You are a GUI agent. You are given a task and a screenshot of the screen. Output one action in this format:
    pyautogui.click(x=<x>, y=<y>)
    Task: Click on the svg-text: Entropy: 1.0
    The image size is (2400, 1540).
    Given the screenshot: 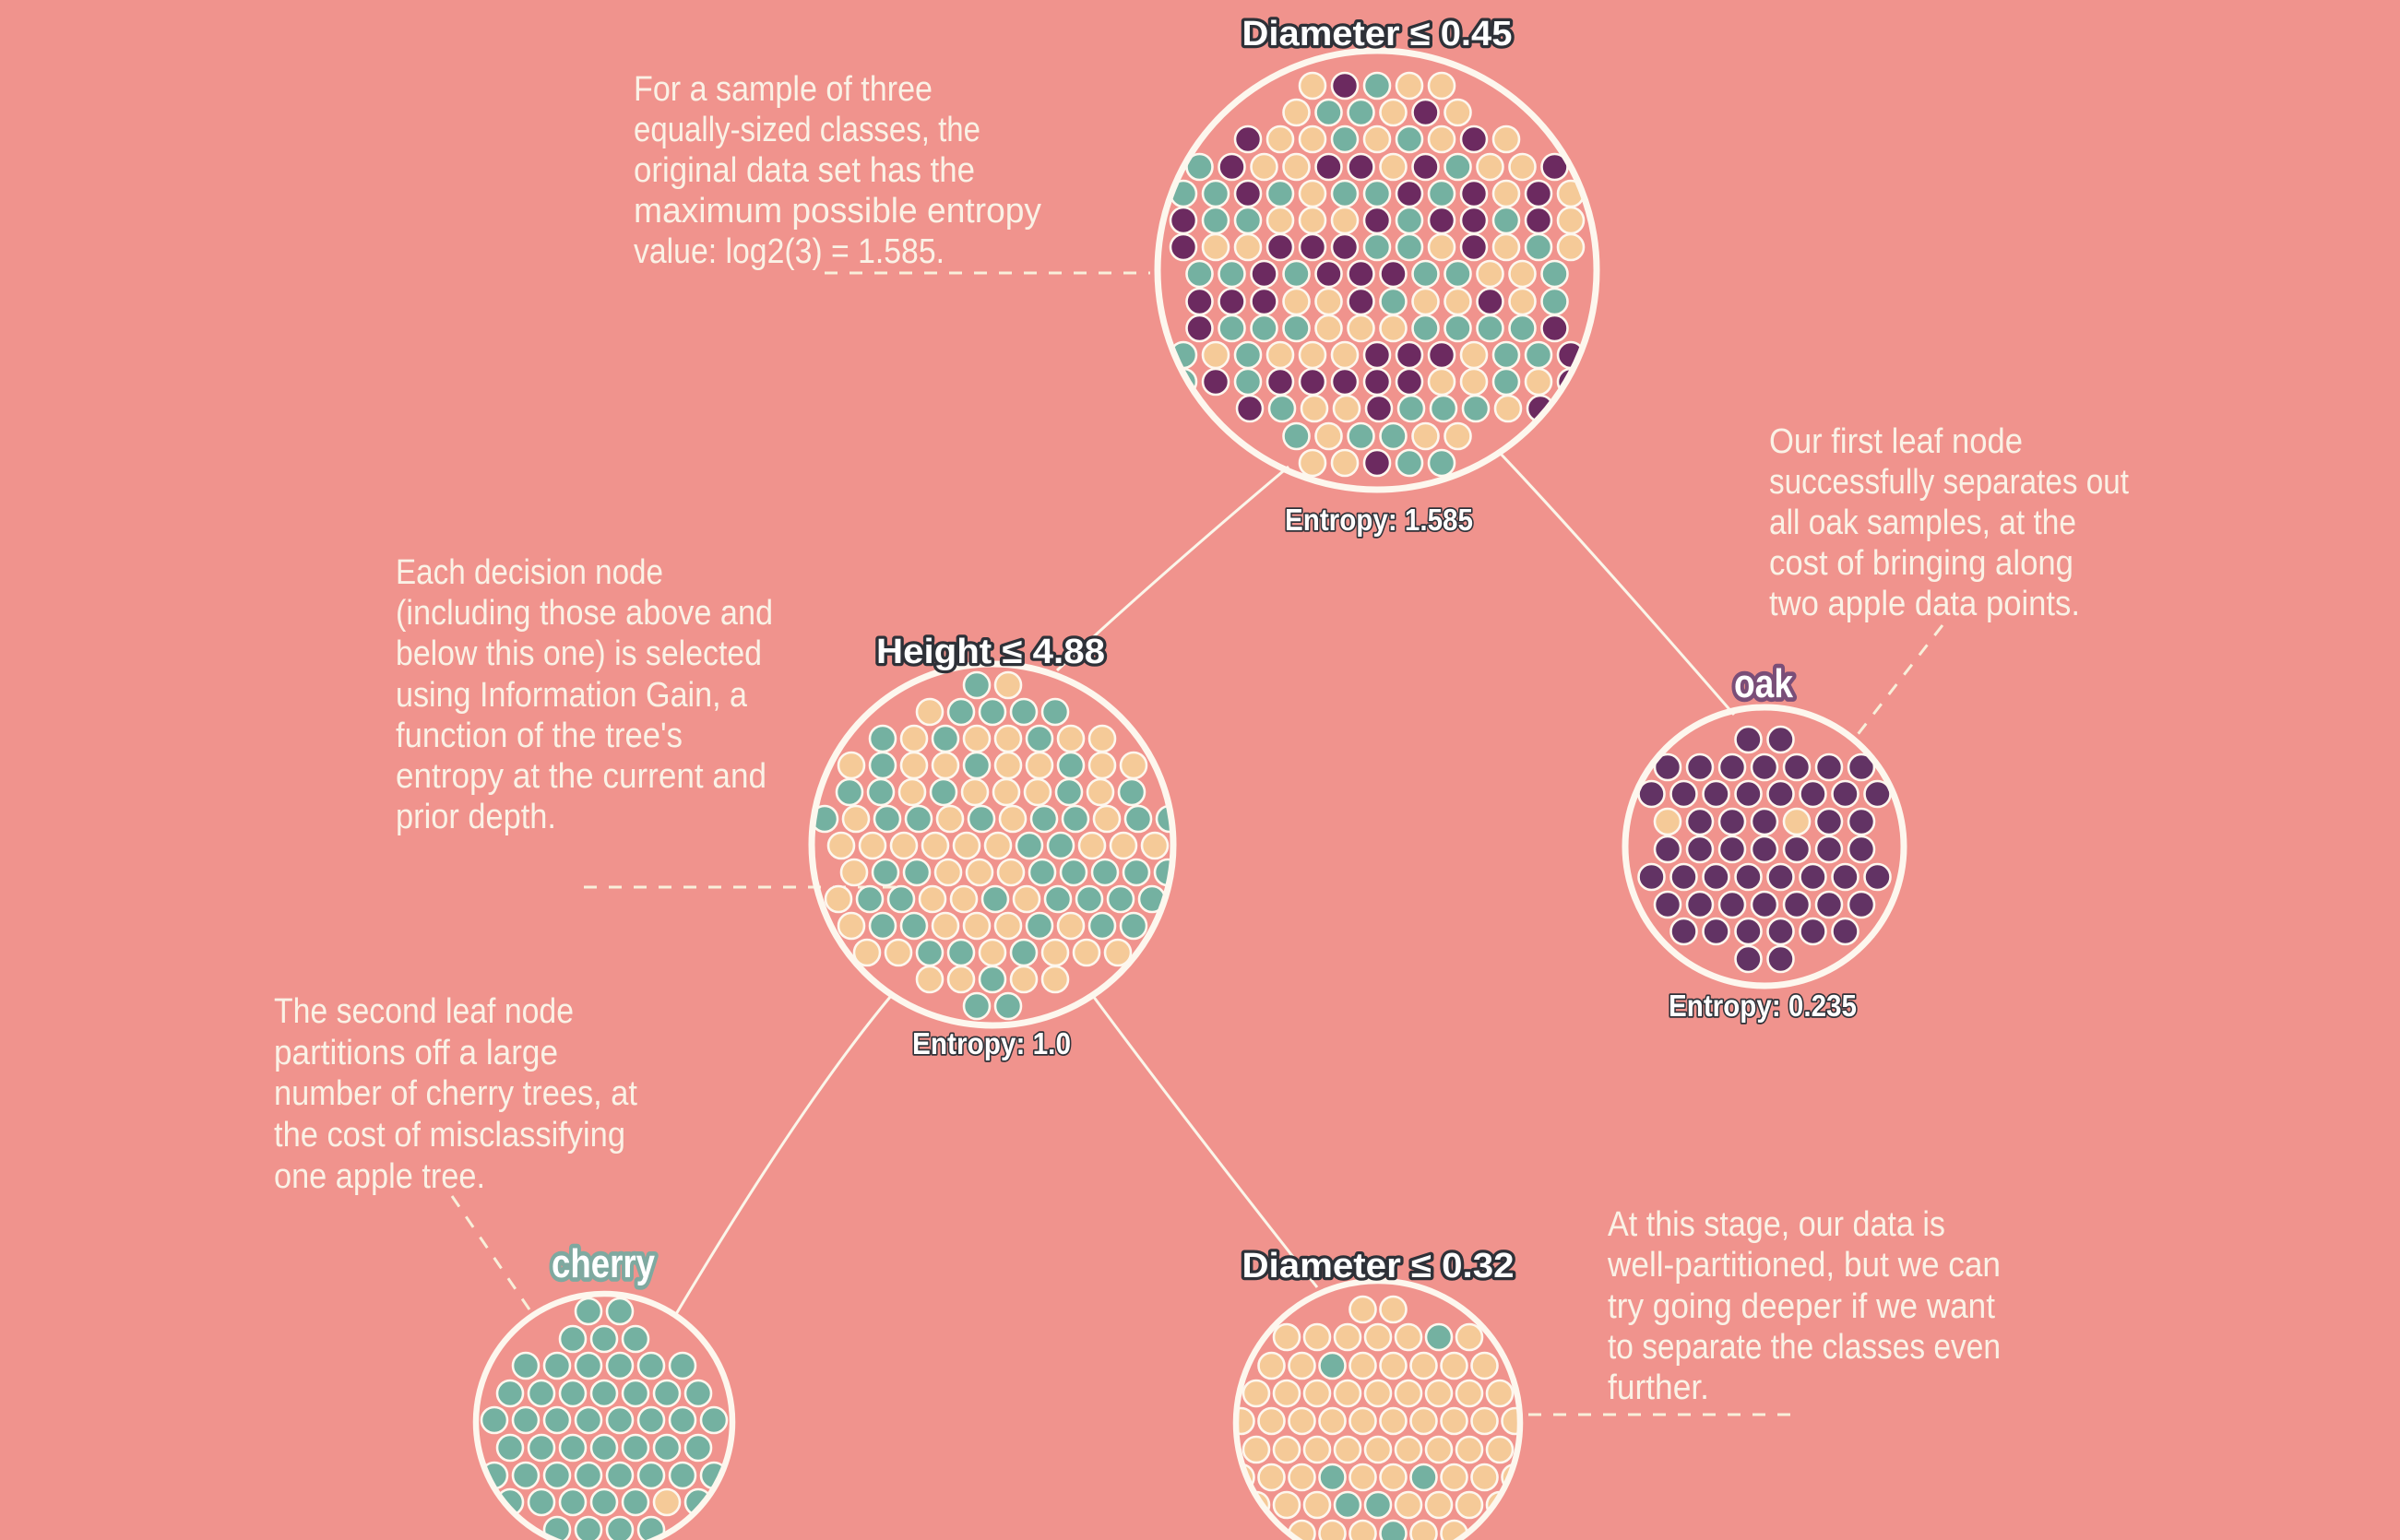 What is the action you would take?
    pyautogui.click(x=991, y=1043)
    